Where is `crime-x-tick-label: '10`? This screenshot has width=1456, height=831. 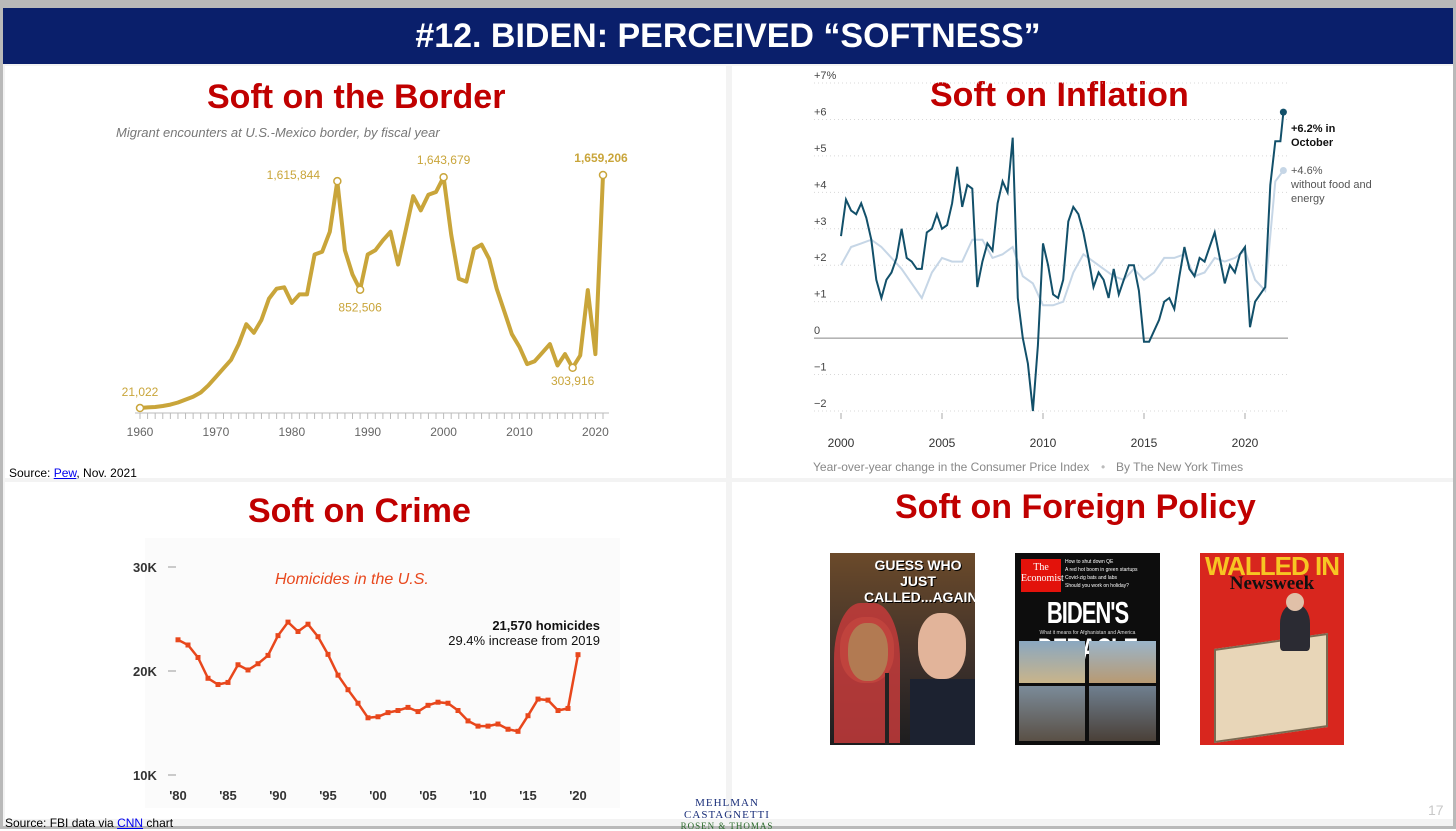
crime-x-tick-label: '10 is located at coordinates (478, 795).